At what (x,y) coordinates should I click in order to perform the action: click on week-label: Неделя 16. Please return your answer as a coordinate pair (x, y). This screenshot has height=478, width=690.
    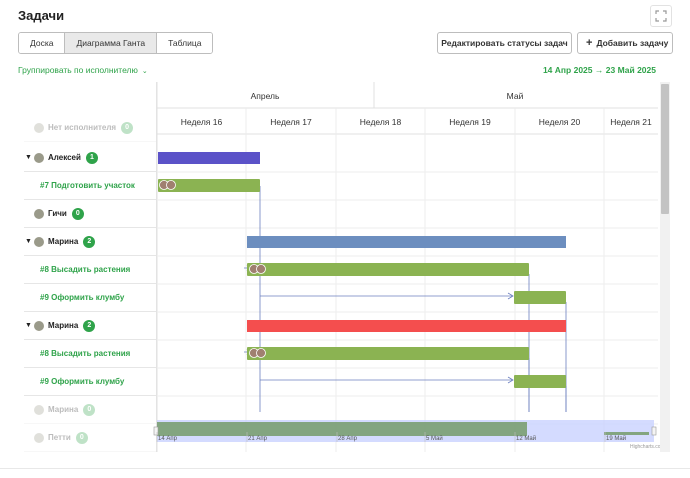
    Looking at the image, I should click on (202, 122).